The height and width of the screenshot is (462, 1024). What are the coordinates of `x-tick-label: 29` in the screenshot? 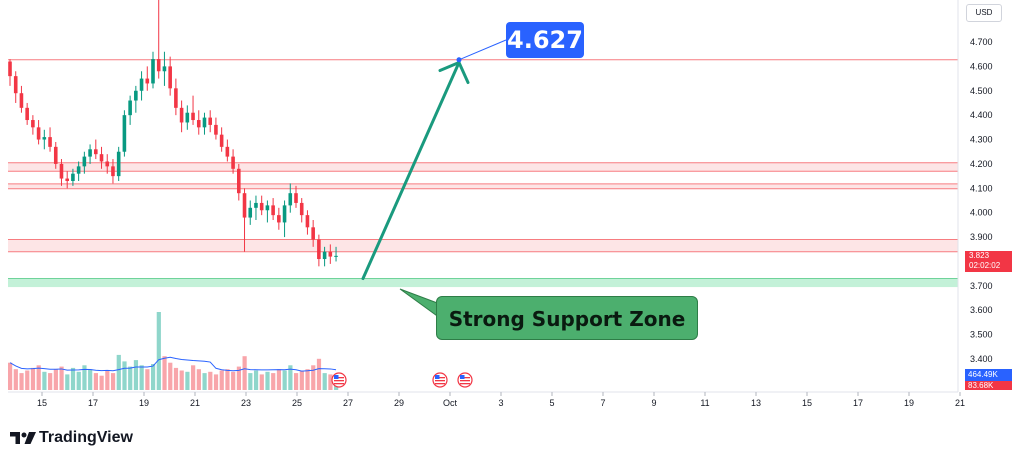 It's located at (399, 403).